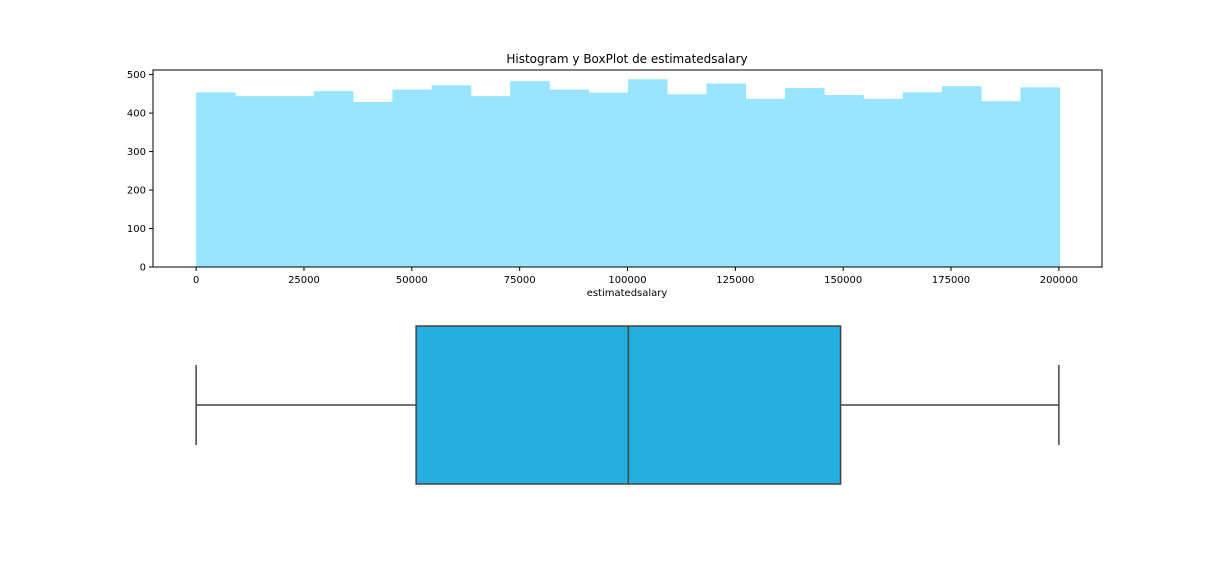 This screenshot has width=1224, height=576. What do you see at coordinates (735, 280) in the screenshot?
I see `x-tick-label: 125000` at bounding box center [735, 280].